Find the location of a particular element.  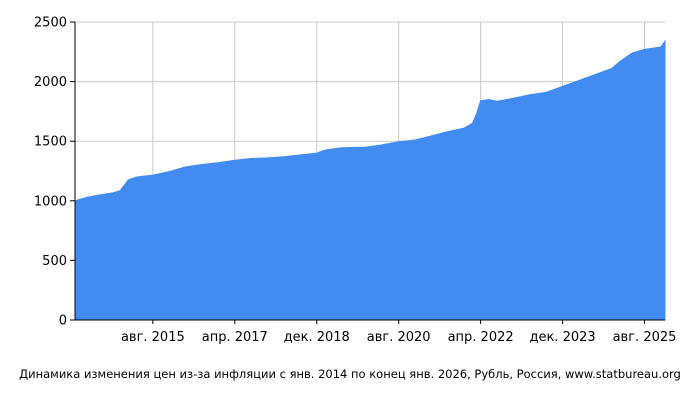

x-tick-label: апр. 2022 is located at coordinates (481, 337).